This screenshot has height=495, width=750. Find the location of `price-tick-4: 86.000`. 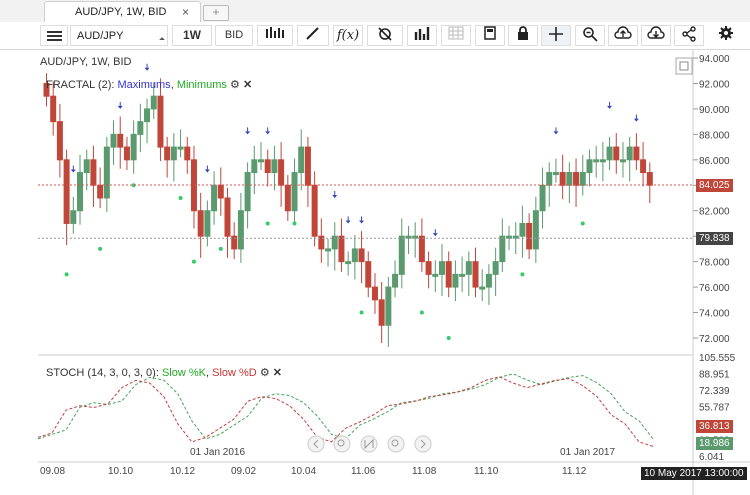

price-tick-4: 86.000 is located at coordinates (714, 161).